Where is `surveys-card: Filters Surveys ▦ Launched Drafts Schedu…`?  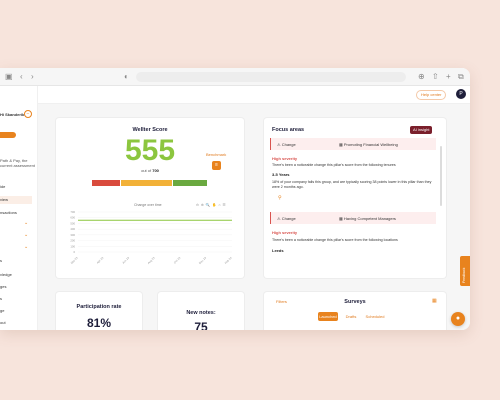 surveys-card: Filters Surveys ▦ Launched Drafts Schedu… is located at coordinates (355, 311).